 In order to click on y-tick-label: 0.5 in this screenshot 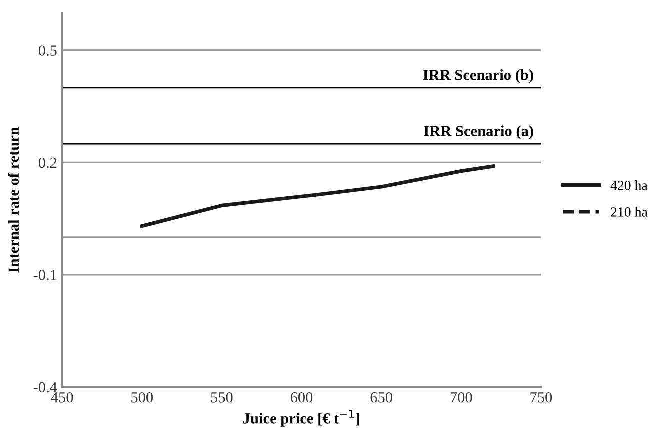, I will do `click(47, 51)`.